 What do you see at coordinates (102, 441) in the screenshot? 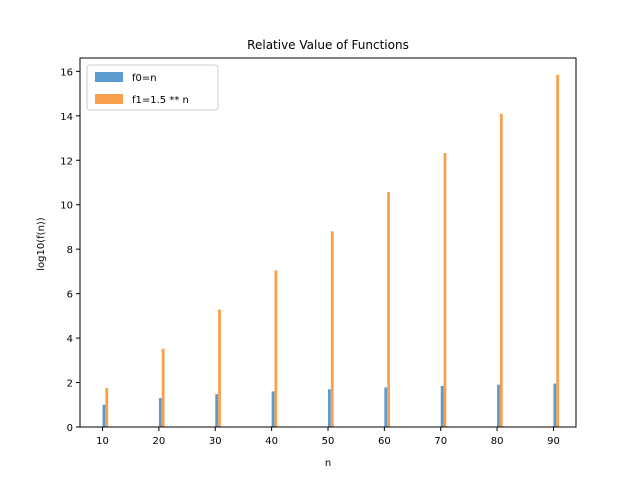
I see `x-tick-label-10: 10` at bounding box center [102, 441].